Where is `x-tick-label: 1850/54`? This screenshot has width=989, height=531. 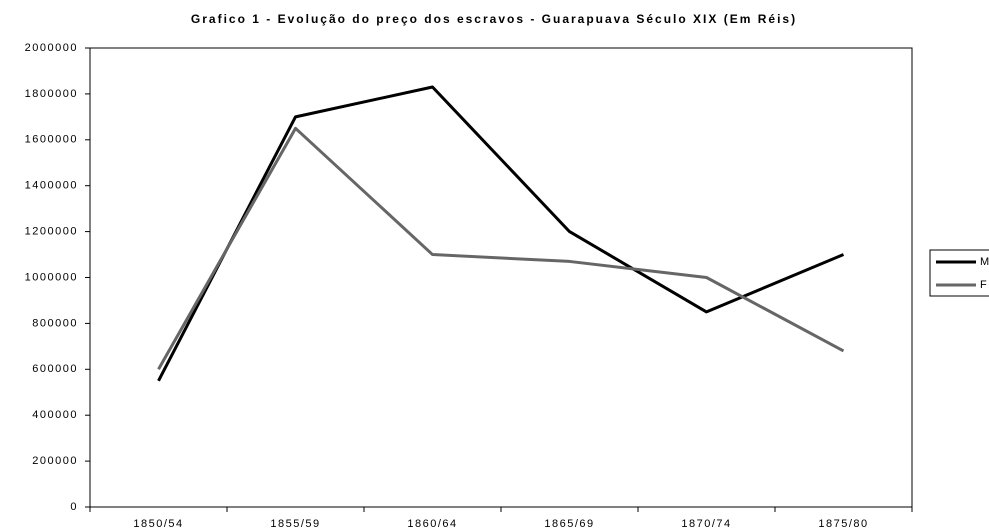 x-tick-label: 1850/54 is located at coordinates (158, 524).